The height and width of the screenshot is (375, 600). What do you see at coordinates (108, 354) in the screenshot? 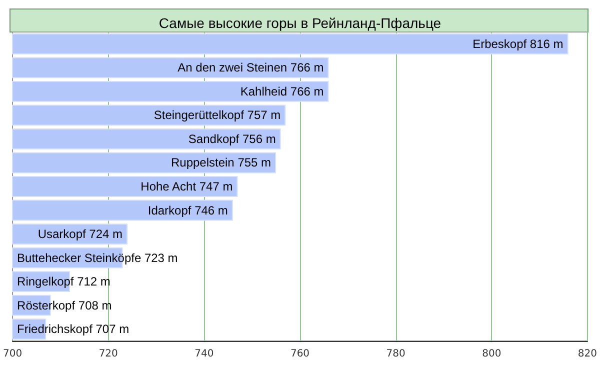
I see `x-tick-label: 720` at bounding box center [108, 354].